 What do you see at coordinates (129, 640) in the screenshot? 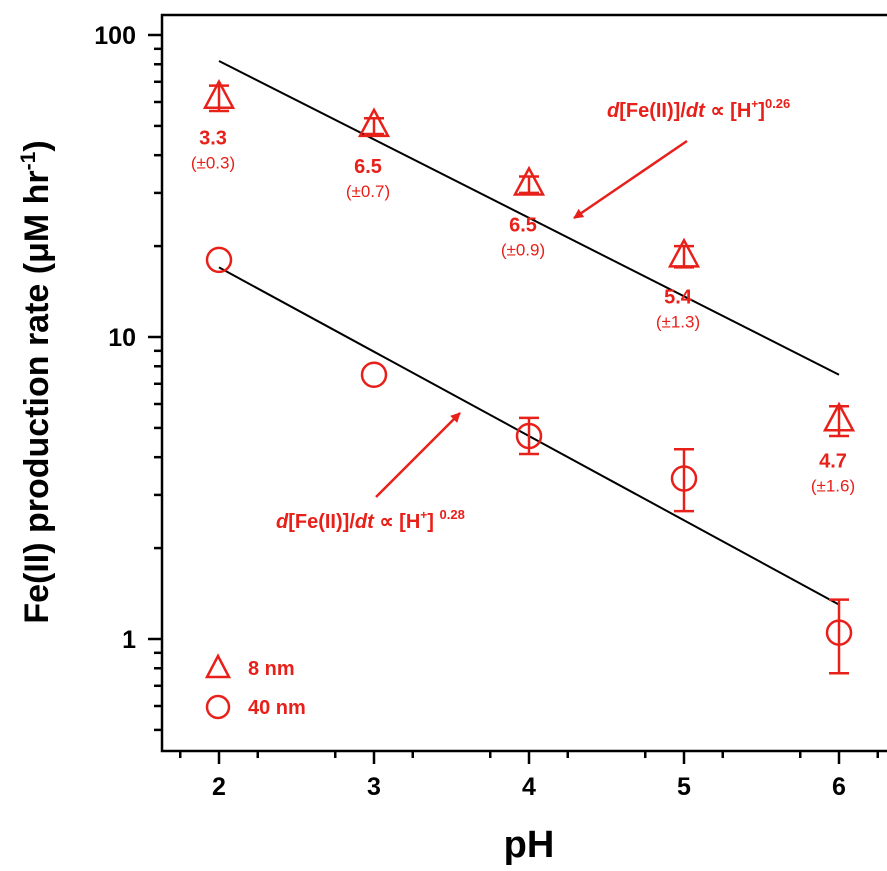
I see `y-tick-label: 1` at bounding box center [129, 640].